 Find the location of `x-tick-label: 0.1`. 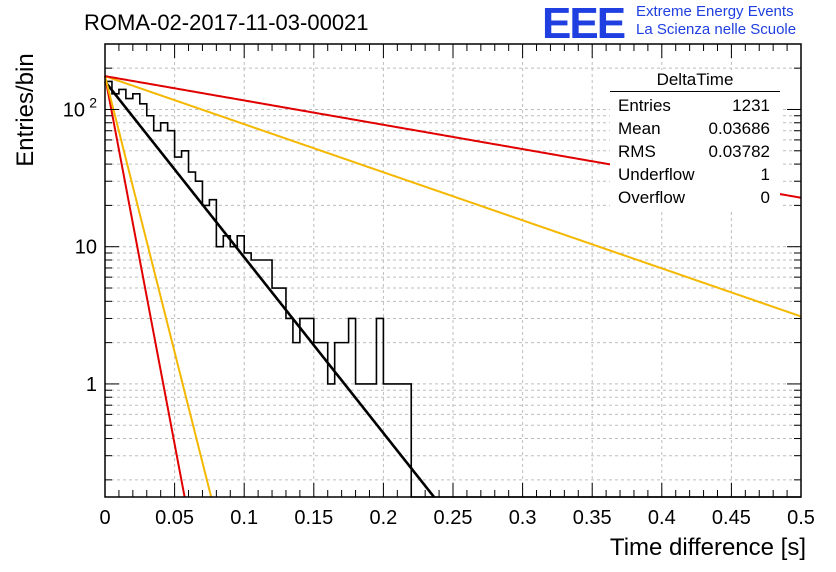

x-tick-label: 0.1 is located at coordinates (244, 518).